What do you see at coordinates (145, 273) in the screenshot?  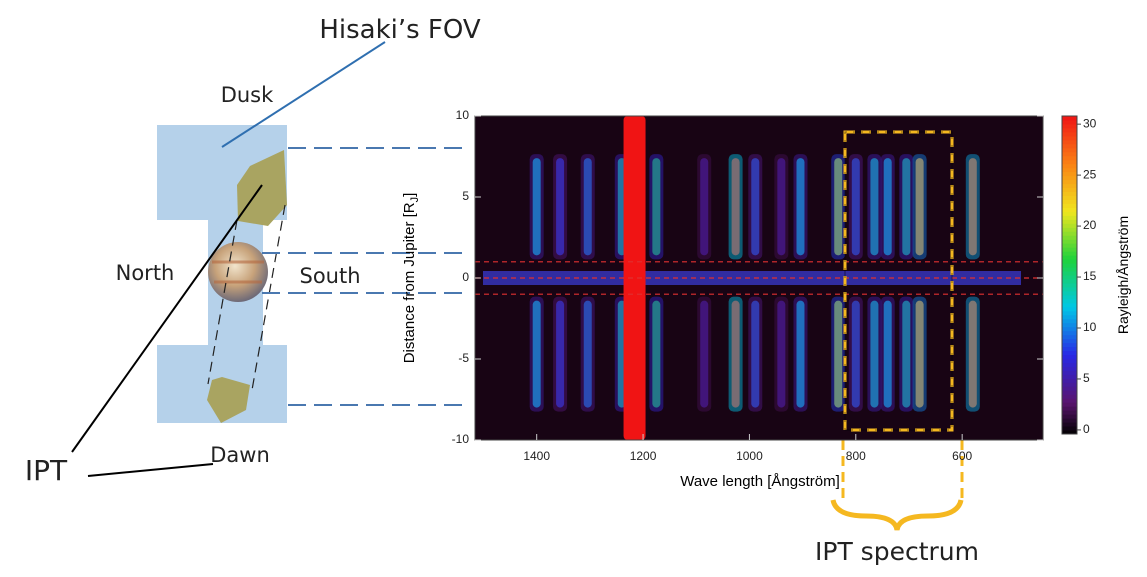 I see `north-label: North` at bounding box center [145, 273].